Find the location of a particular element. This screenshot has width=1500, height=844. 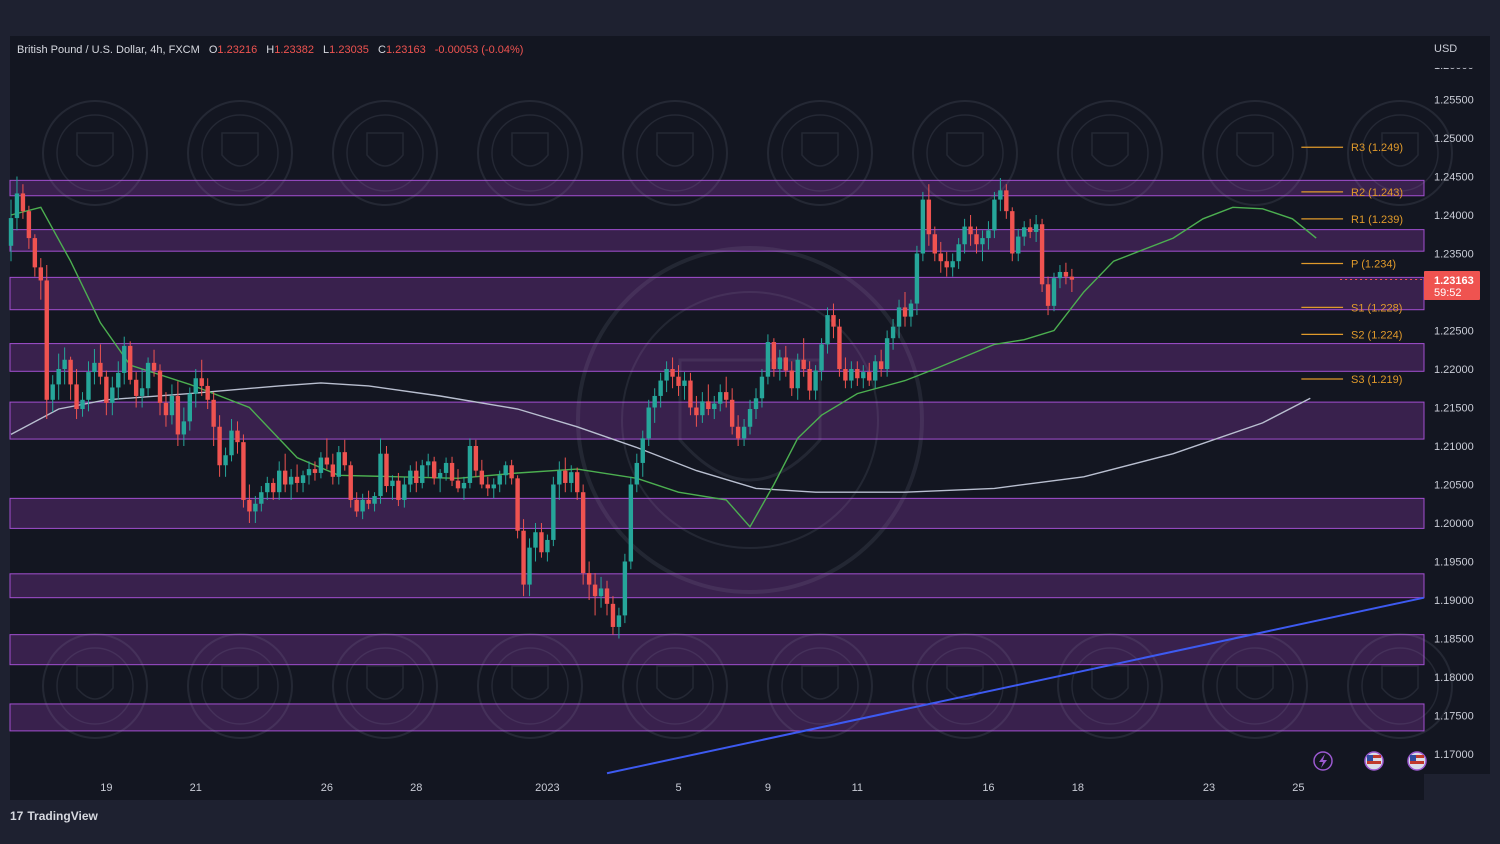

low-value: 1.23035 is located at coordinates (349, 50).